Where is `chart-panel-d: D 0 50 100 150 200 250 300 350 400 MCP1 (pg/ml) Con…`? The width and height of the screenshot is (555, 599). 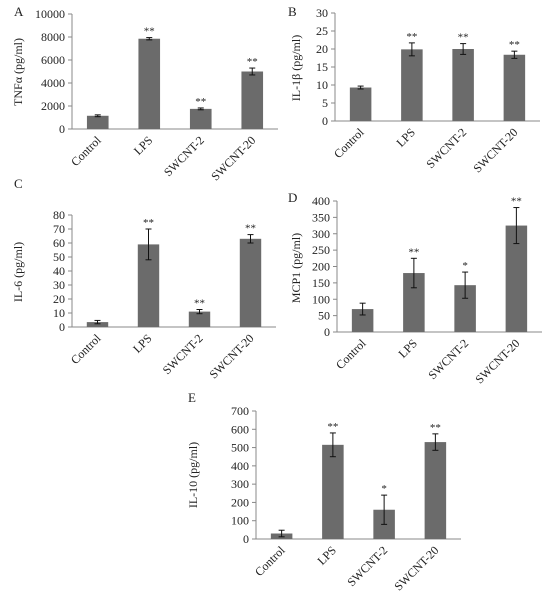
chart-panel-d: D 0 50 100 150 200 250 300 350 400 MCP1 (pg/ml) Con… is located at coordinates (415, 288).